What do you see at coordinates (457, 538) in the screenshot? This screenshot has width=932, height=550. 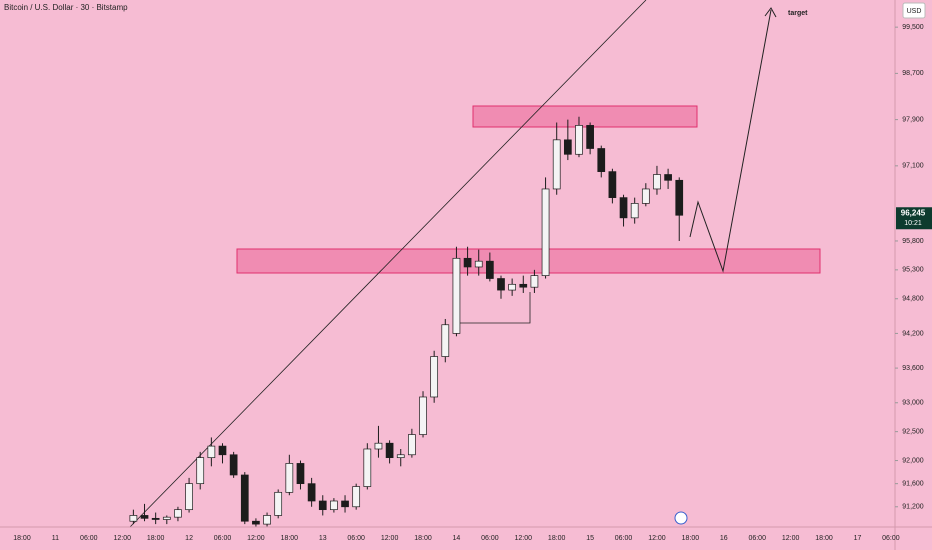 I see `x-tick-label: 14` at bounding box center [457, 538].